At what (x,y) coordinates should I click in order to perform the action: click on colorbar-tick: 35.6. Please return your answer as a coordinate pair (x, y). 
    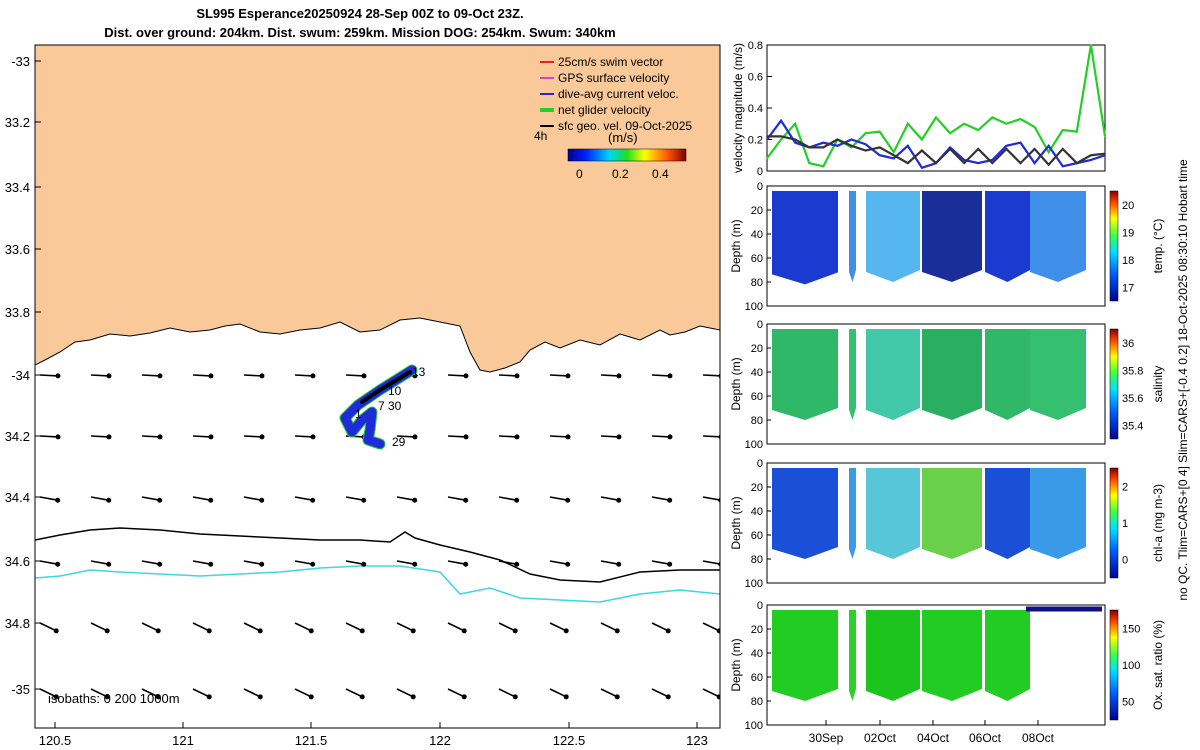
    Looking at the image, I should click on (1132, 399).